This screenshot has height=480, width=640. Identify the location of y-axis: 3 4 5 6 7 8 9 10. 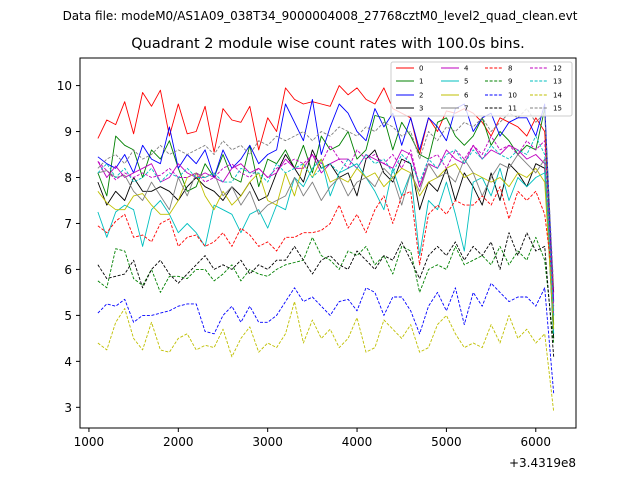
(68, 247).